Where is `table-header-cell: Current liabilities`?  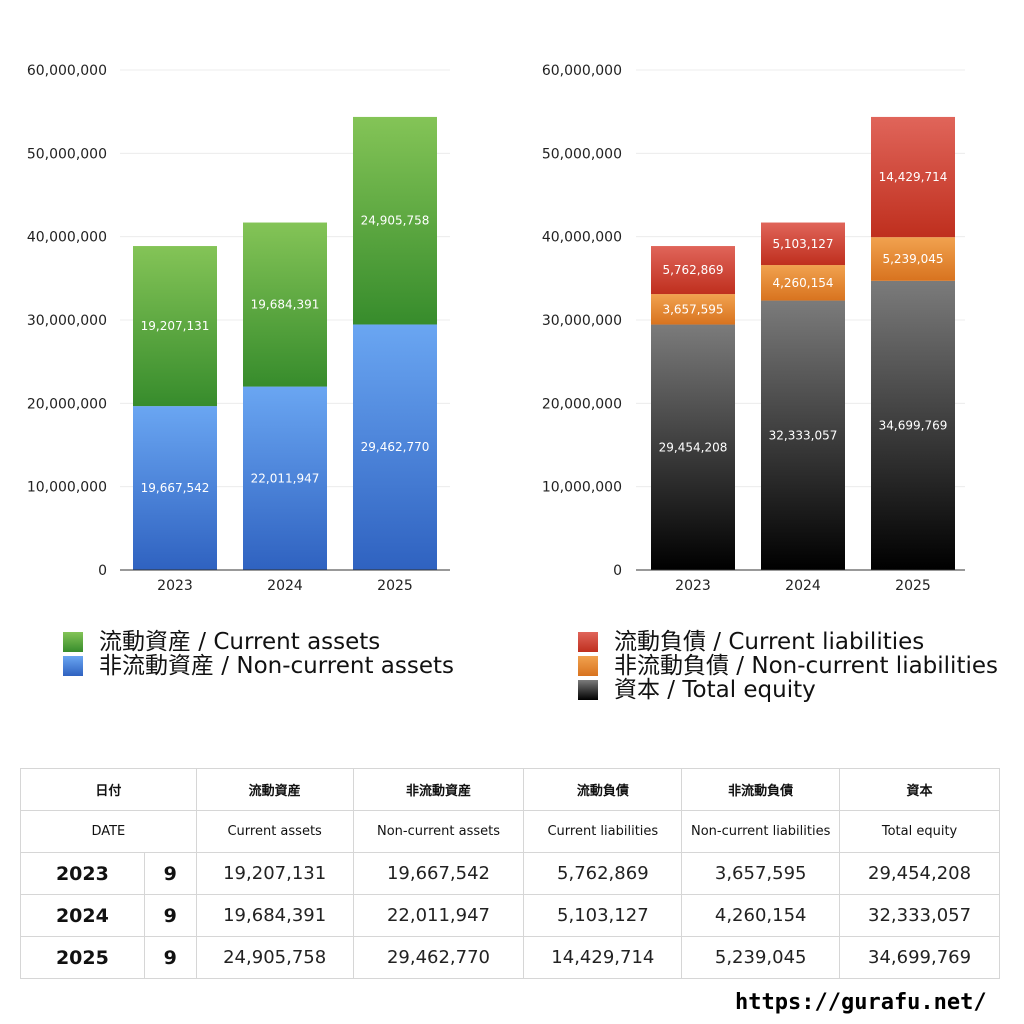
table-header-cell: Current liabilities is located at coordinates (603, 831).